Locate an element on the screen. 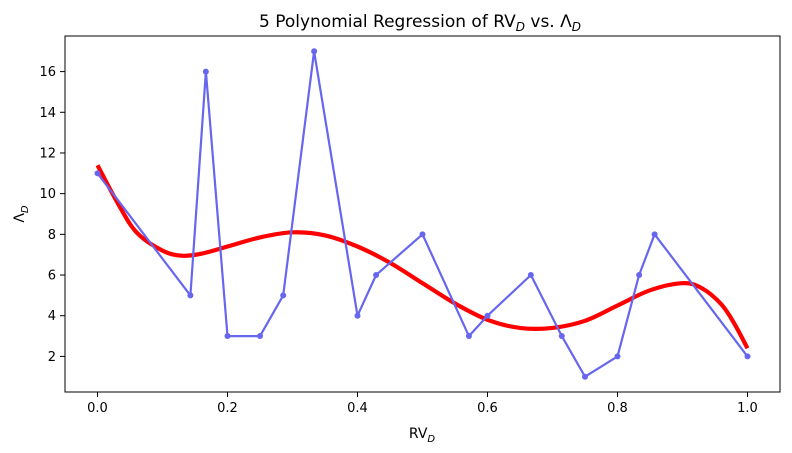 The width and height of the screenshot is (792, 453). y-axis-label: ΛD is located at coordinates (21, 214).